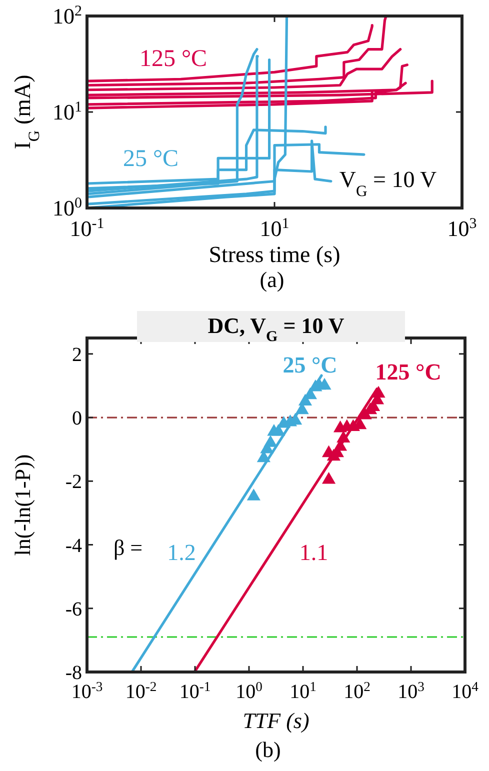 This screenshot has height=771, width=489. What do you see at coordinates (268, 749) in the screenshot?
I see `text: (b)` at bounding box center [268, 749].